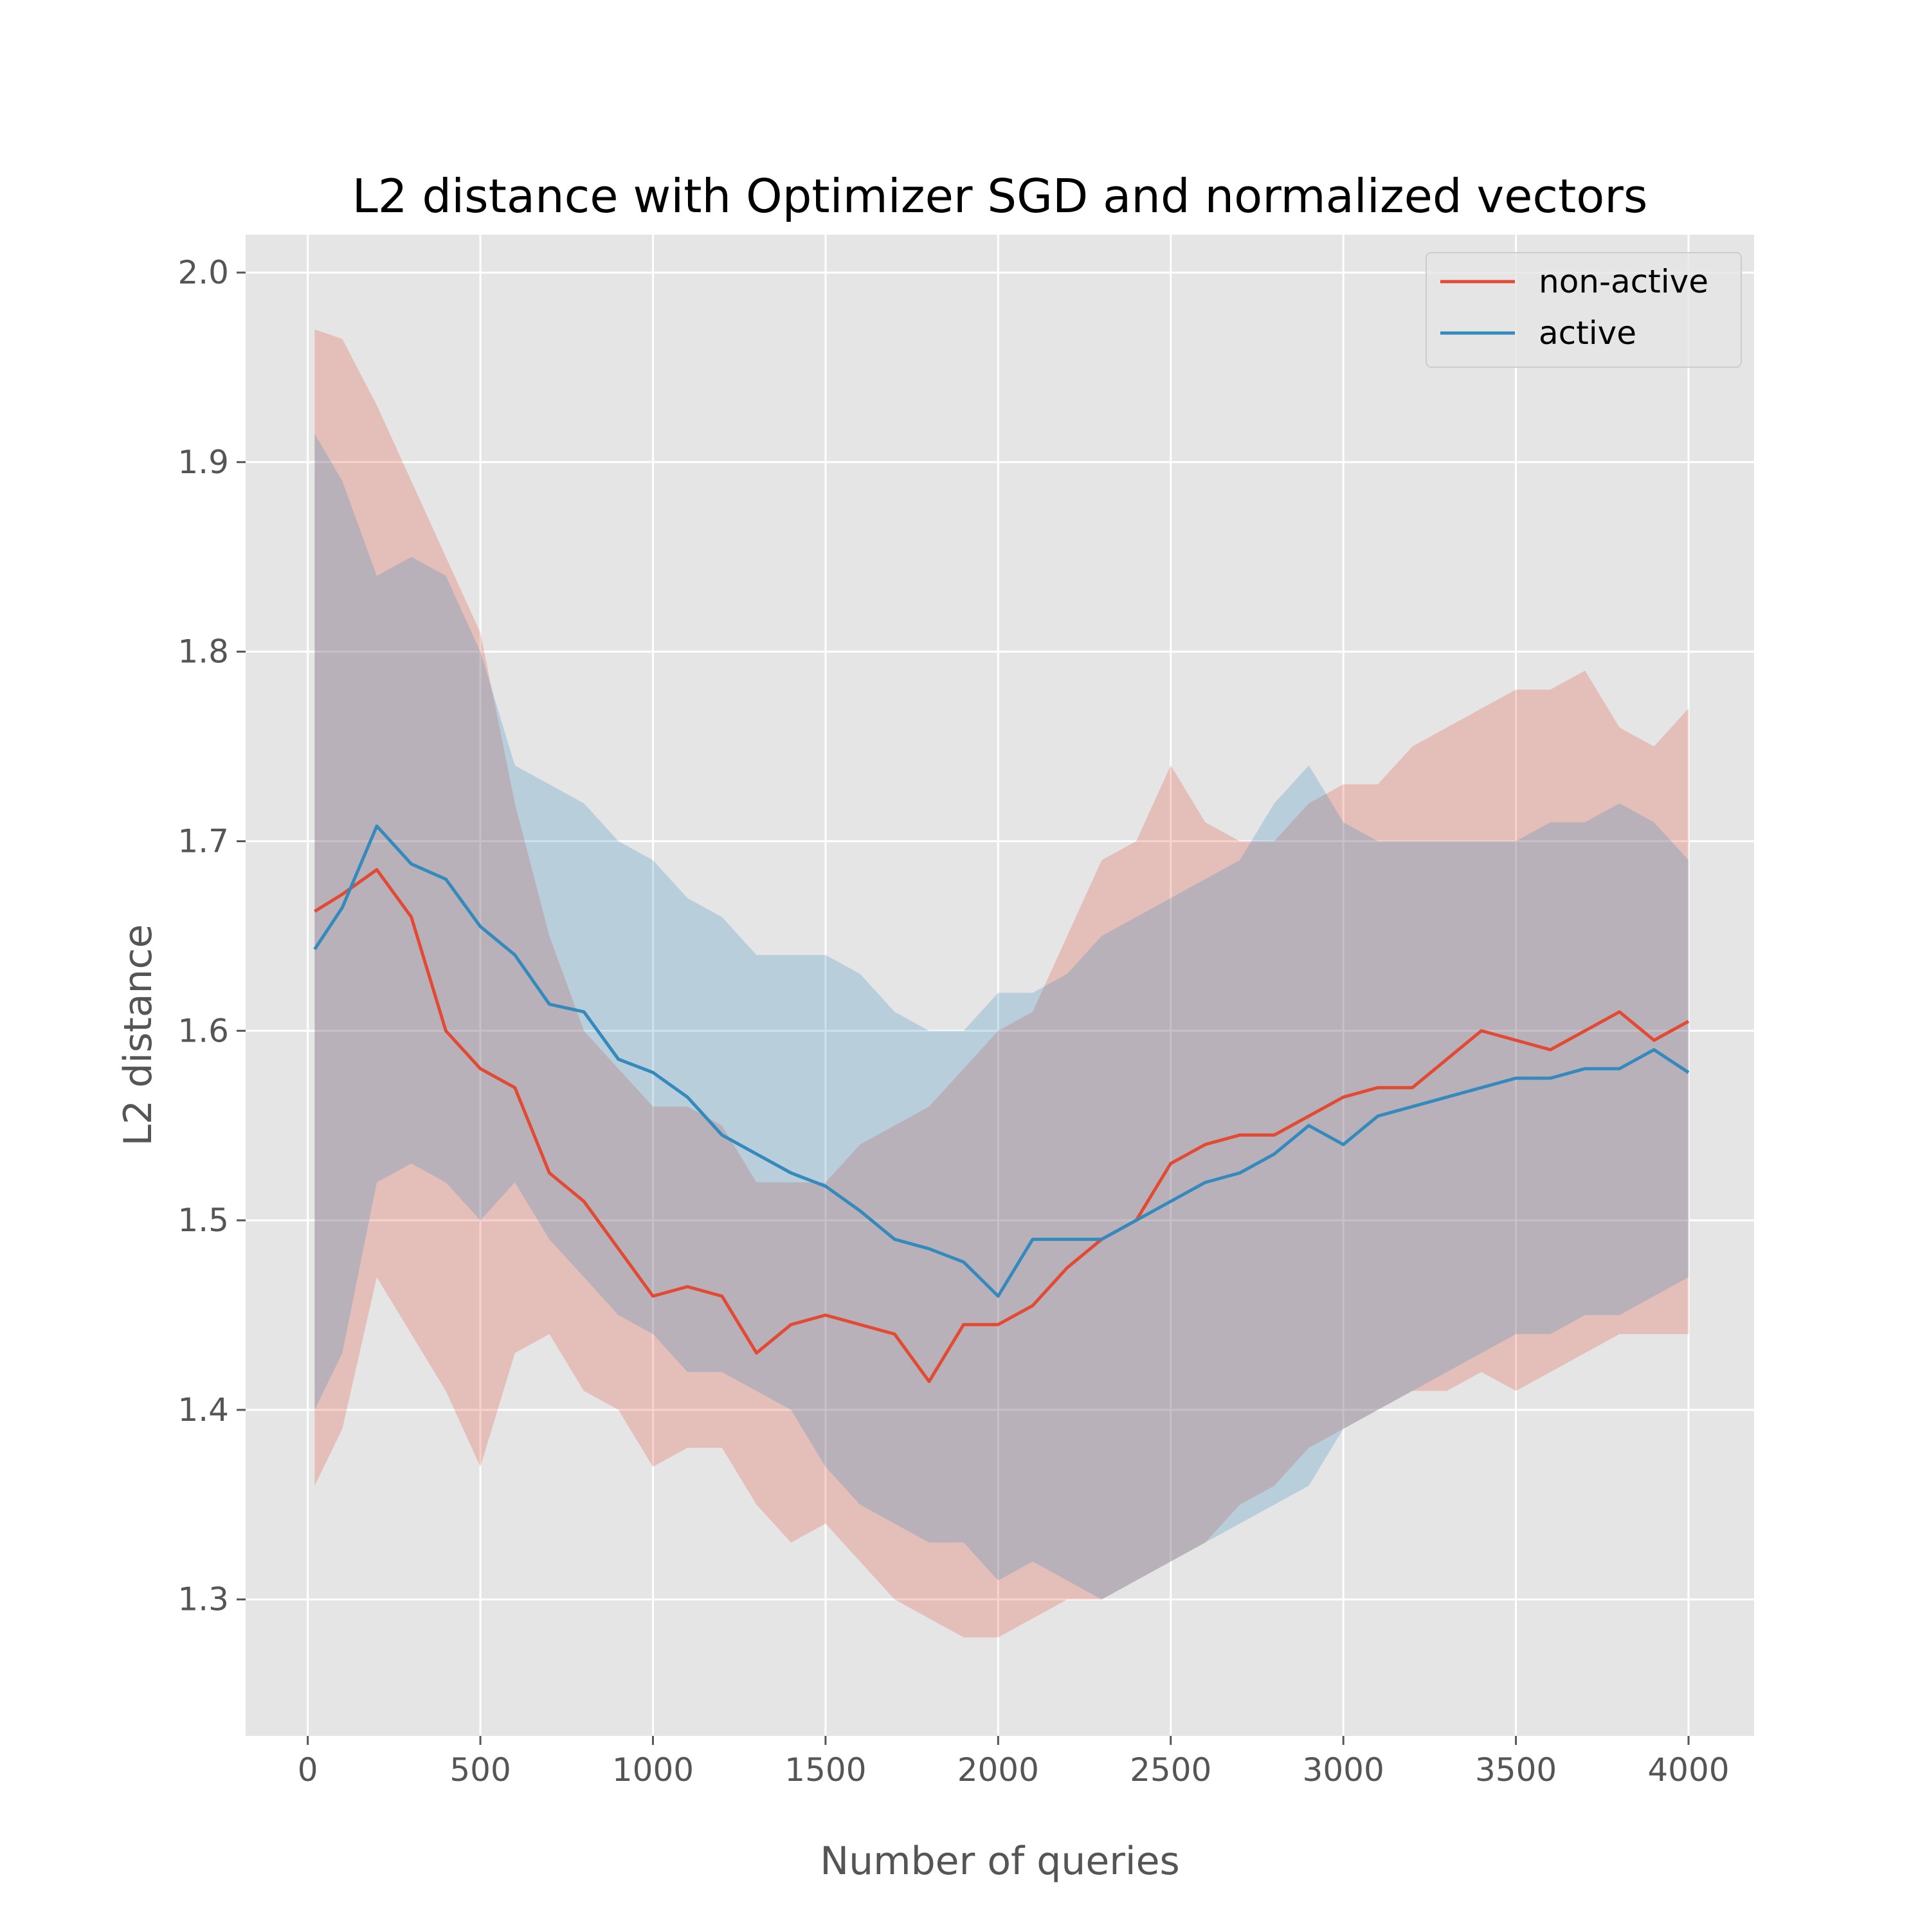  Describe the element at coordinates (203, 652) in the screenshot. I see `y-tick-label: 1.8` at that location.